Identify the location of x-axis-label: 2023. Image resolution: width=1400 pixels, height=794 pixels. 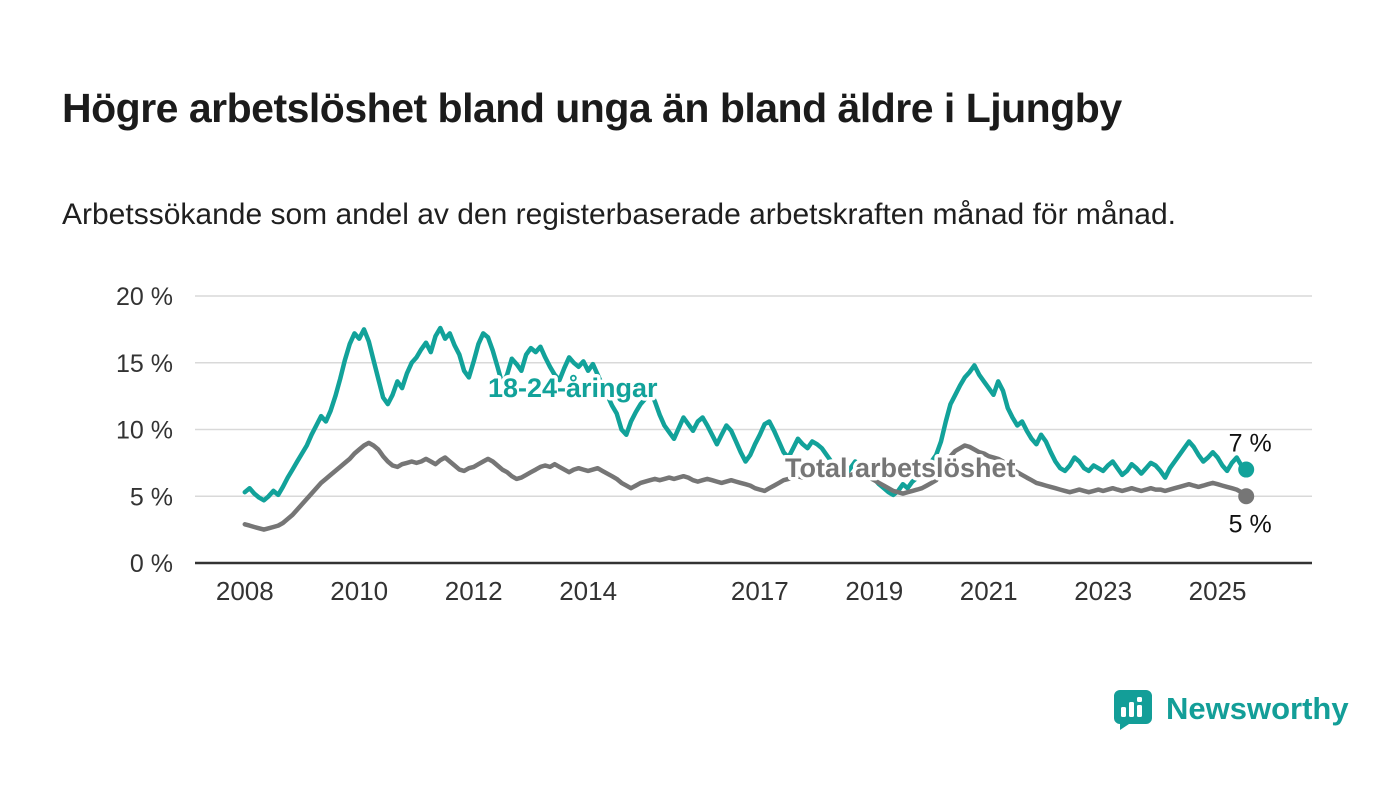
(1103, 591).